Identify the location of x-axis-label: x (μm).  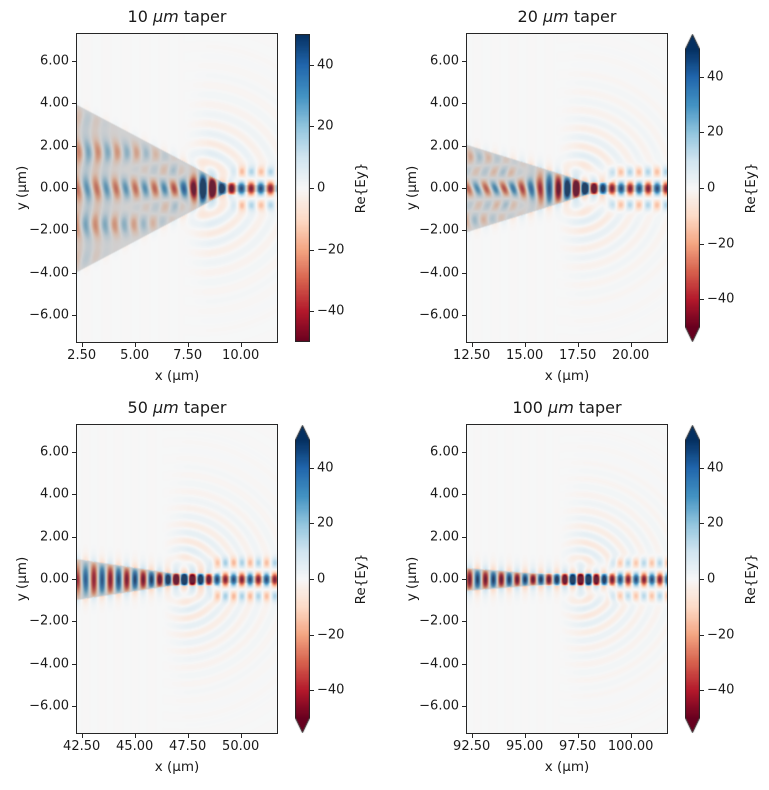
(177, 767).